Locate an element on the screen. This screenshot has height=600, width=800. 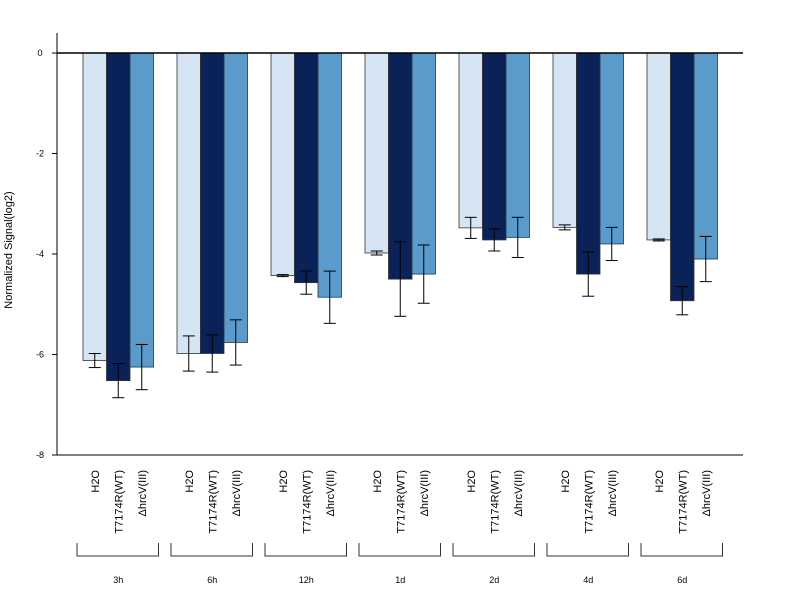
group-label: 4d is located at coordinates (588, 580).